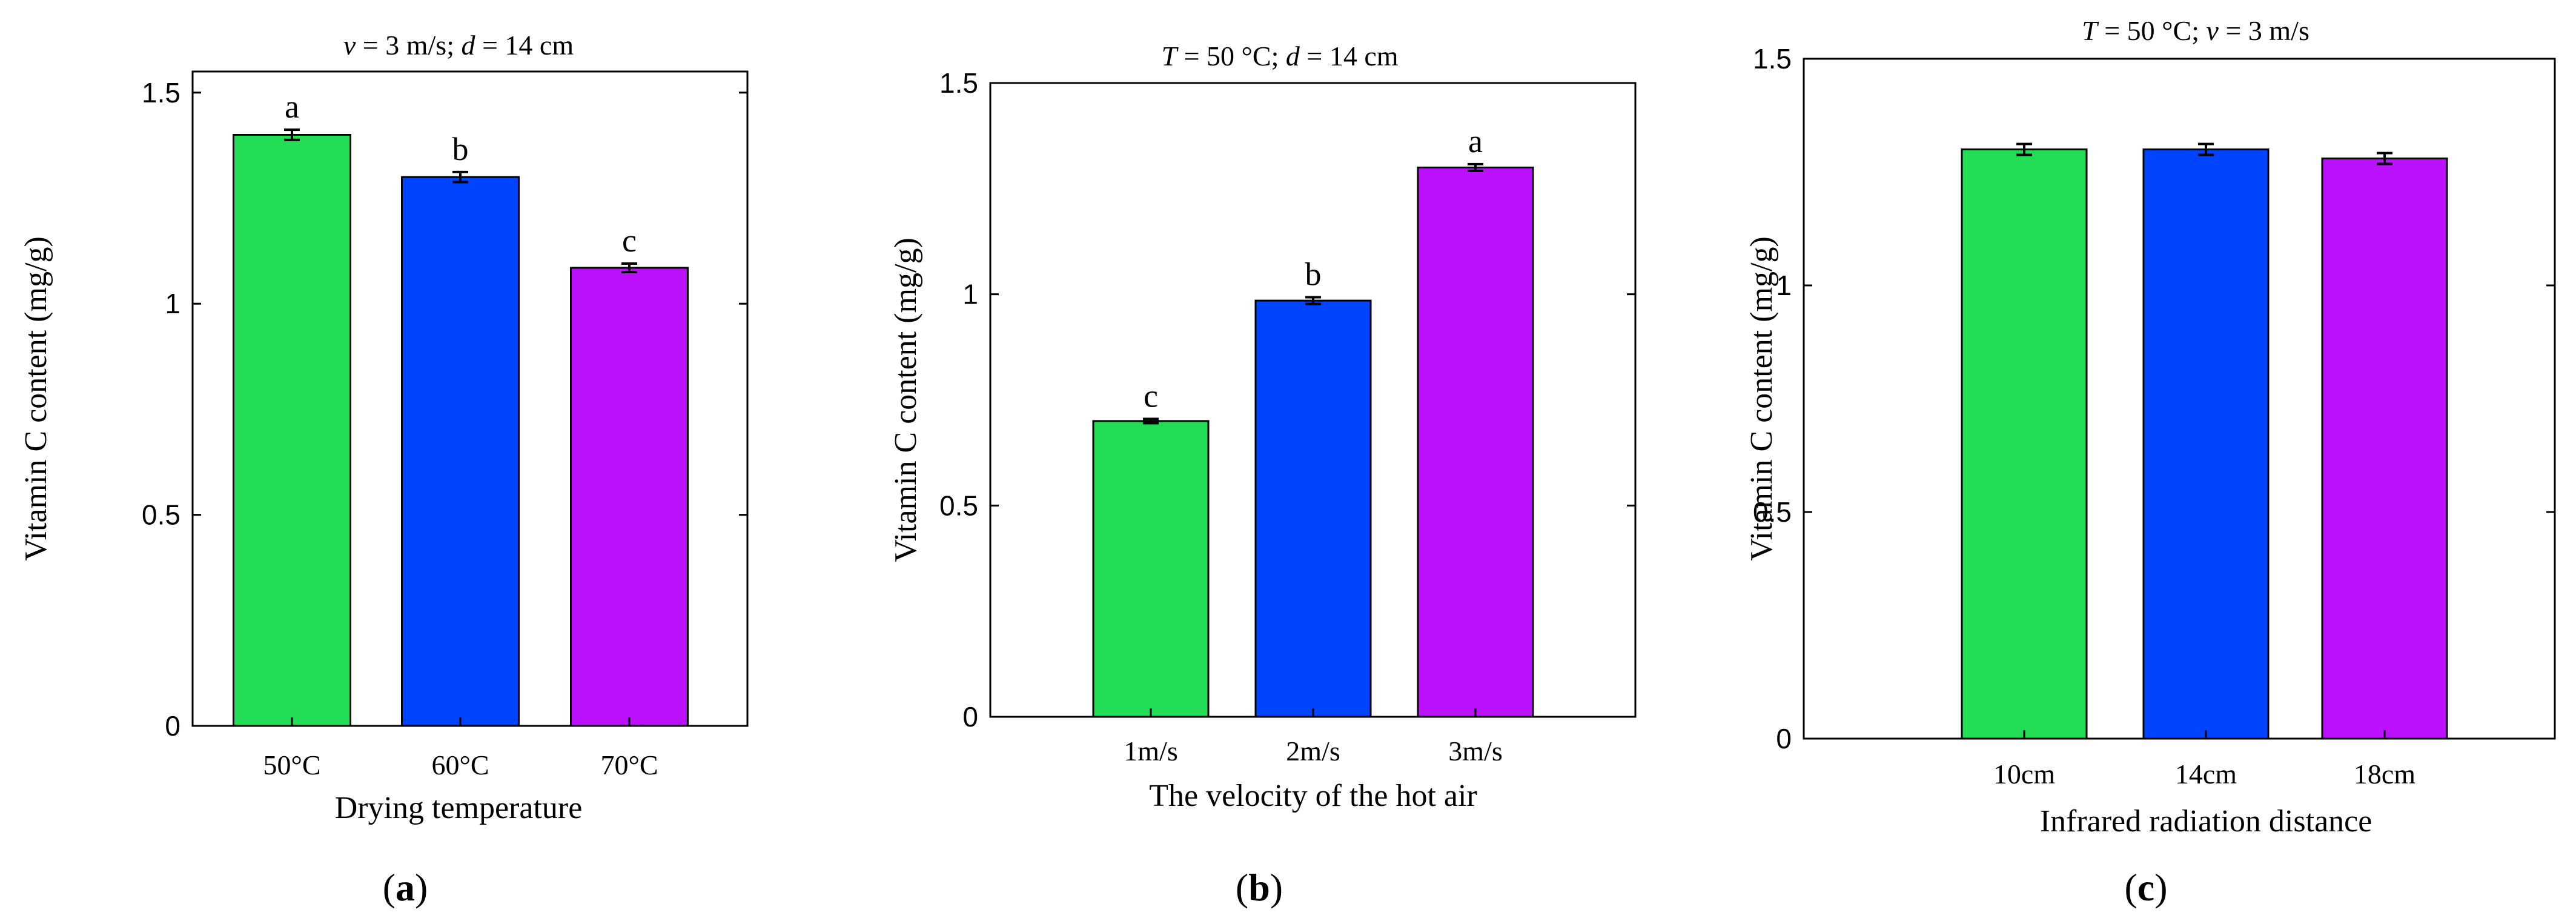 This screenshot has width=2576, height=921. Describe the element at coordinates (1784, 738) in the screenshot. I see `chart-c-y-tick-label-0: 0` at that location.